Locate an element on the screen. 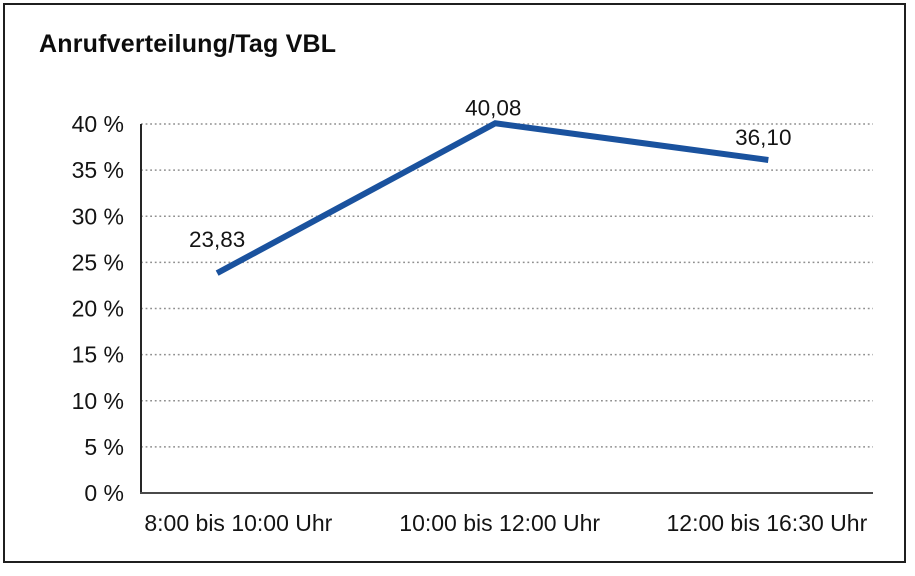 The width and height of the screenshot is (915, 576). data-point-label: 23,83 is located at coordinates (217, 239).